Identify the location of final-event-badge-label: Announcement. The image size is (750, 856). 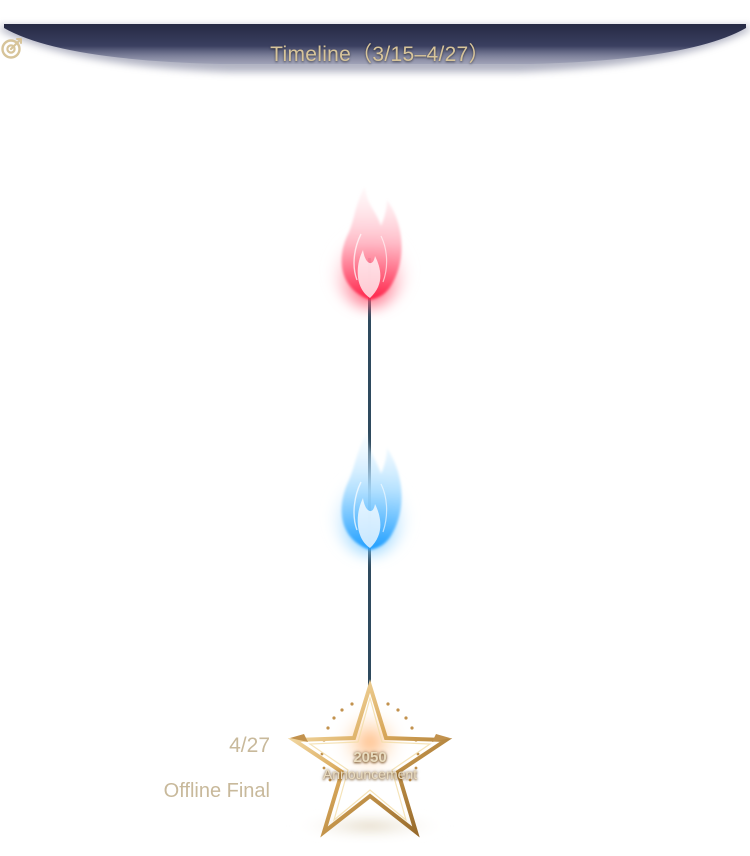
(370, 774).